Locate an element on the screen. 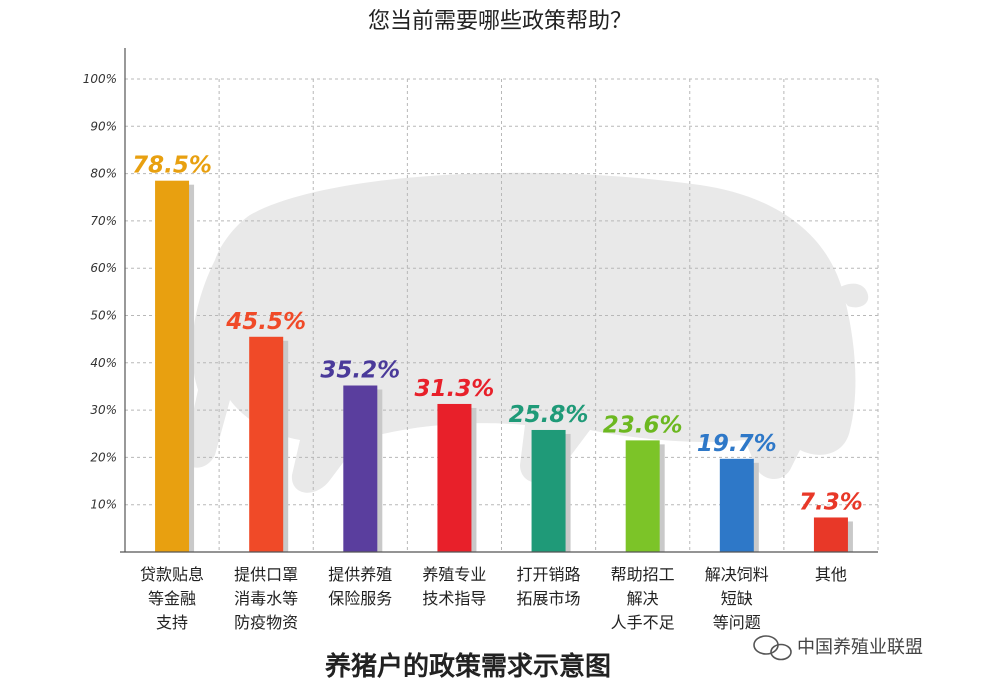  y-tick-label: 100% is located at coordinates (100, 79).